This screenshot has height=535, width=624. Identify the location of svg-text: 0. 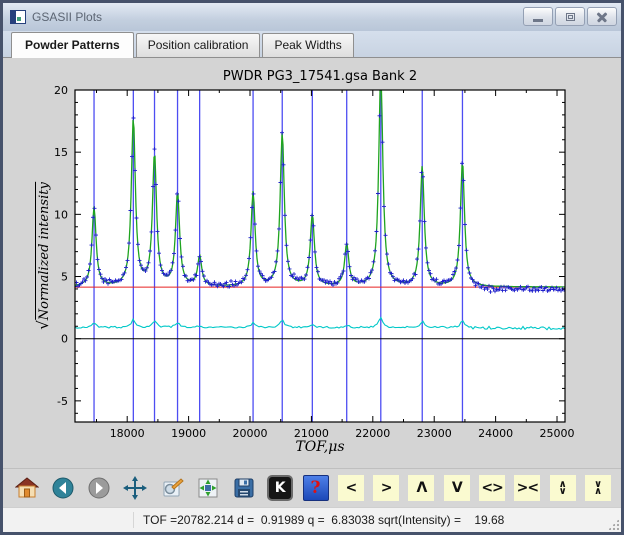
(64, 339).